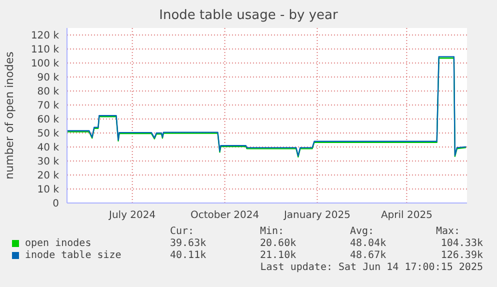  What do you see at coordinates (58, 243) in the screenshot?
I see `legend-label: open inodes` at bounding box center [58, 243].